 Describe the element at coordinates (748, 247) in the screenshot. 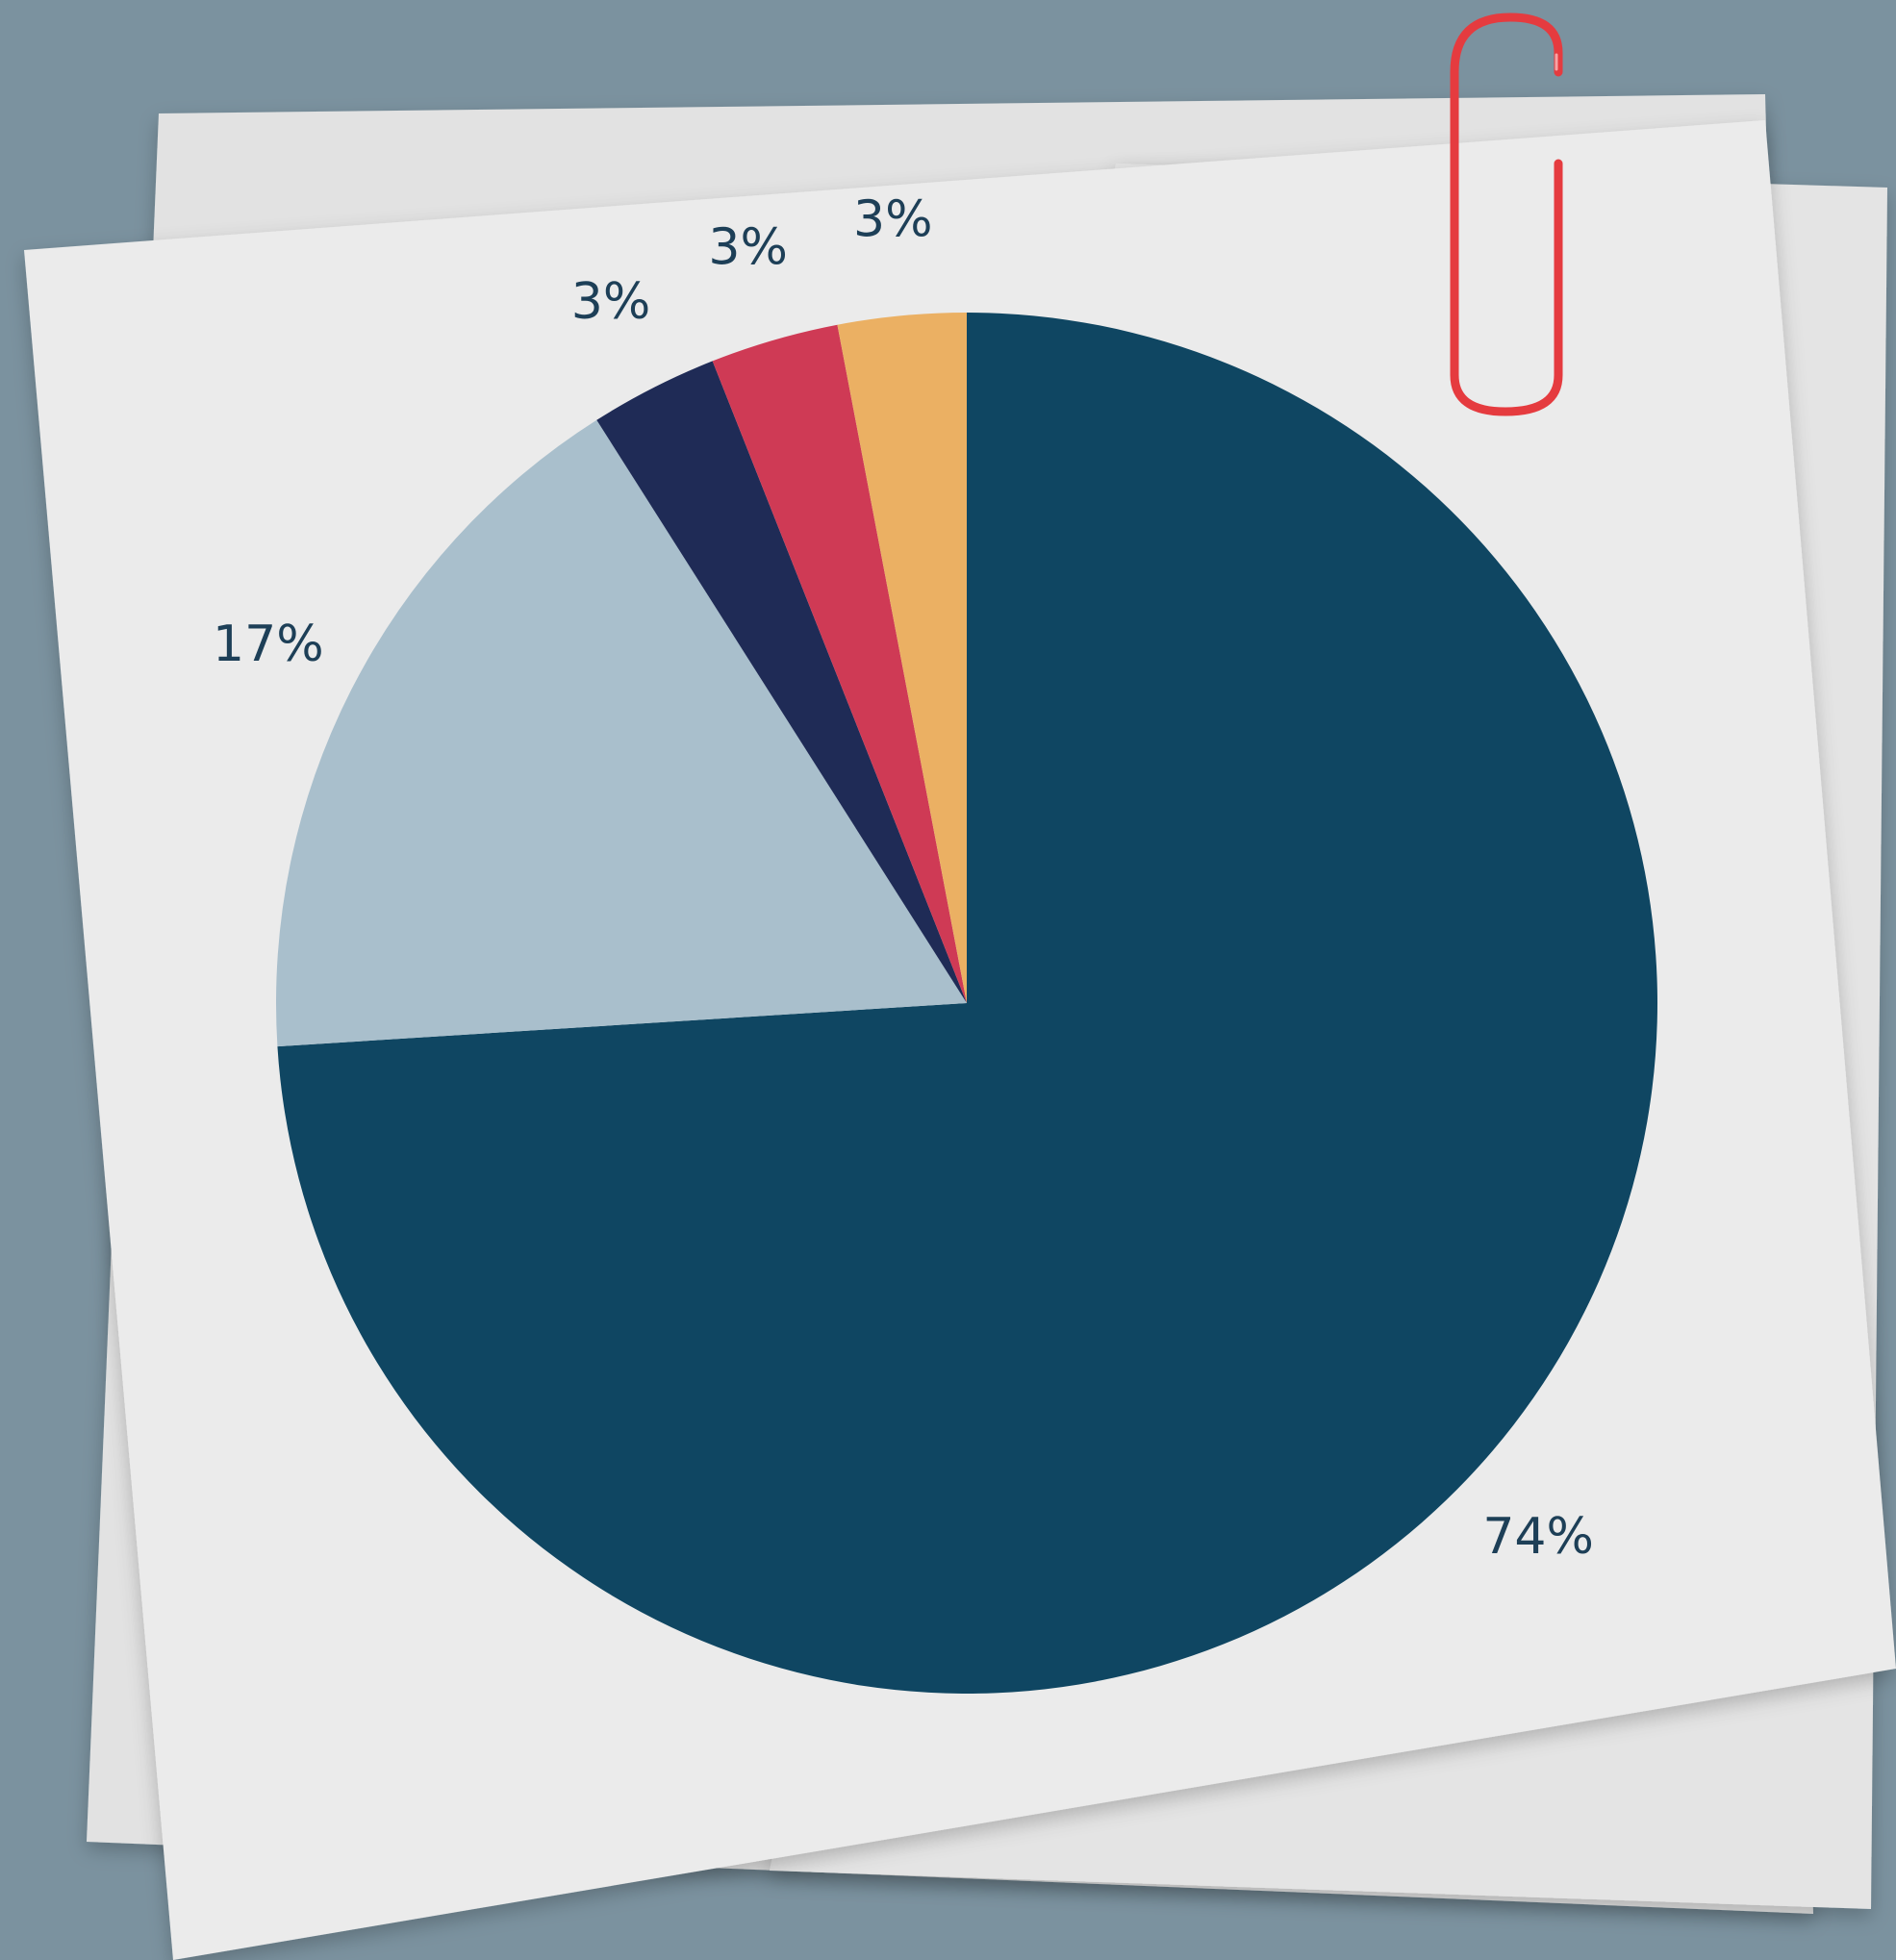

I see `pie-slice-label-4: 3%` at that location.